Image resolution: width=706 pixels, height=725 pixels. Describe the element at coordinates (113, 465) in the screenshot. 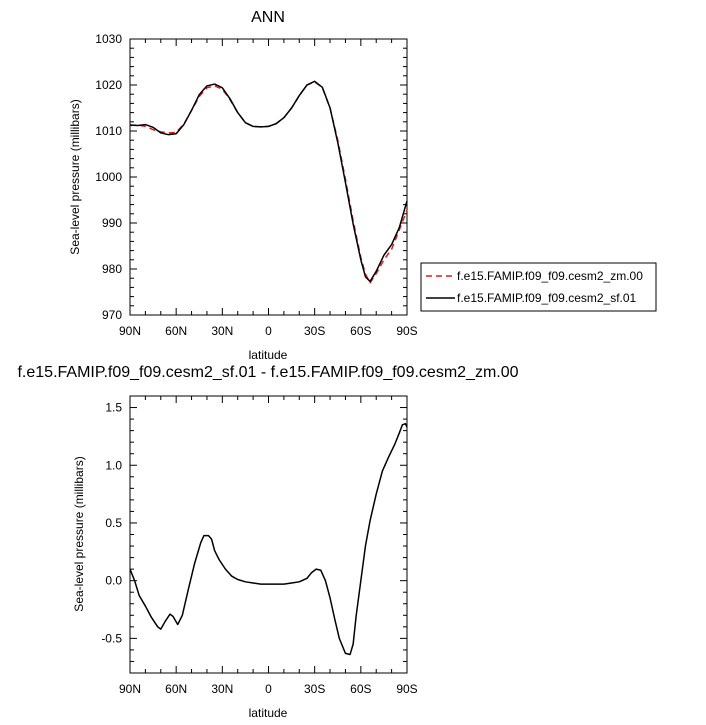

I see `y-tick-label: 1.0` at that location.